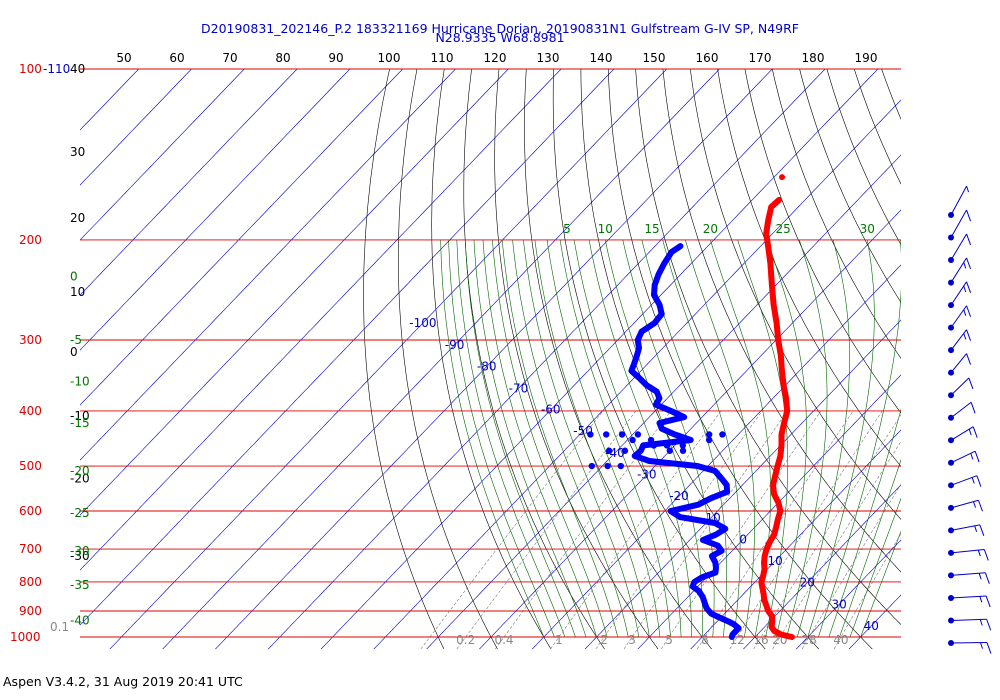 This screenshot has height=700, width=1000. I want to click on isotherm-label: 40, so click(871, 626).